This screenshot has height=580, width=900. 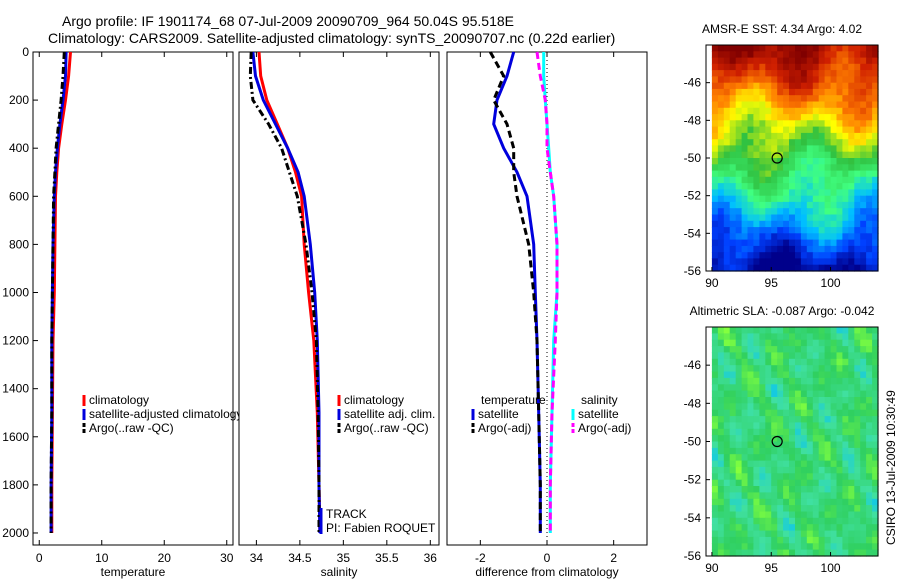 I want to click on difference-series-temp_argo, so click(x=515, y=292).